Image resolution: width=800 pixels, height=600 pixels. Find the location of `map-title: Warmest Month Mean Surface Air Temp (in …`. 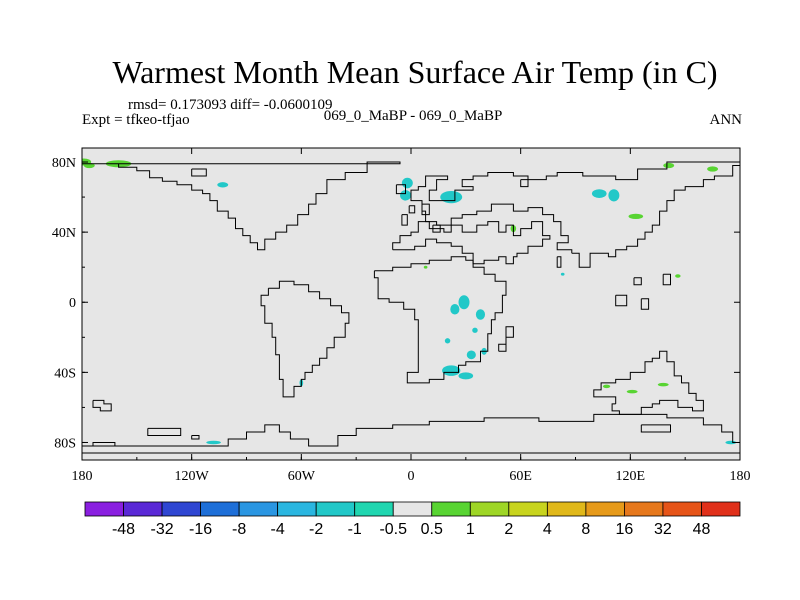

map-title: Warmest Month Mean Surface Air Temp (in … is located at coordinates (415, 72).